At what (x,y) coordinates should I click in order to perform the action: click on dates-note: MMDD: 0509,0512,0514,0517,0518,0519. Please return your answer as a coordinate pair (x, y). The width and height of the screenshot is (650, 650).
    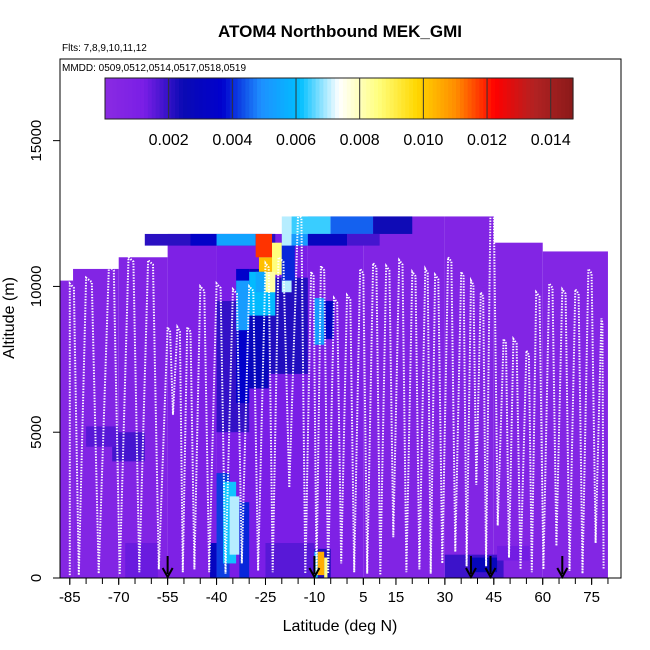
    Looking at the image, I should click on (154, 68).